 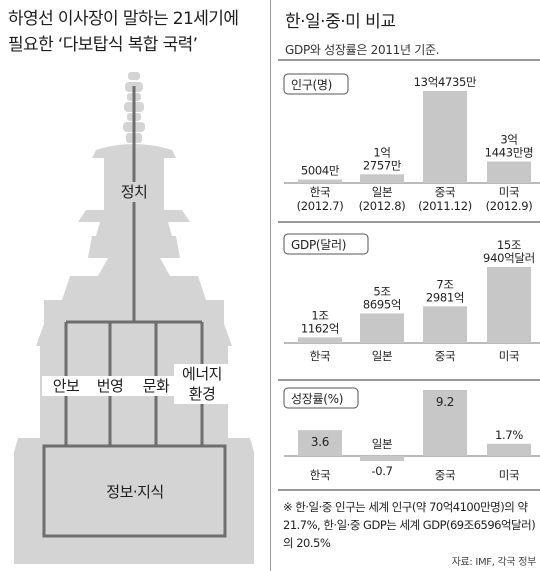 I want to click on chart-2-category-1: 일본, so click(x=382, y=356).